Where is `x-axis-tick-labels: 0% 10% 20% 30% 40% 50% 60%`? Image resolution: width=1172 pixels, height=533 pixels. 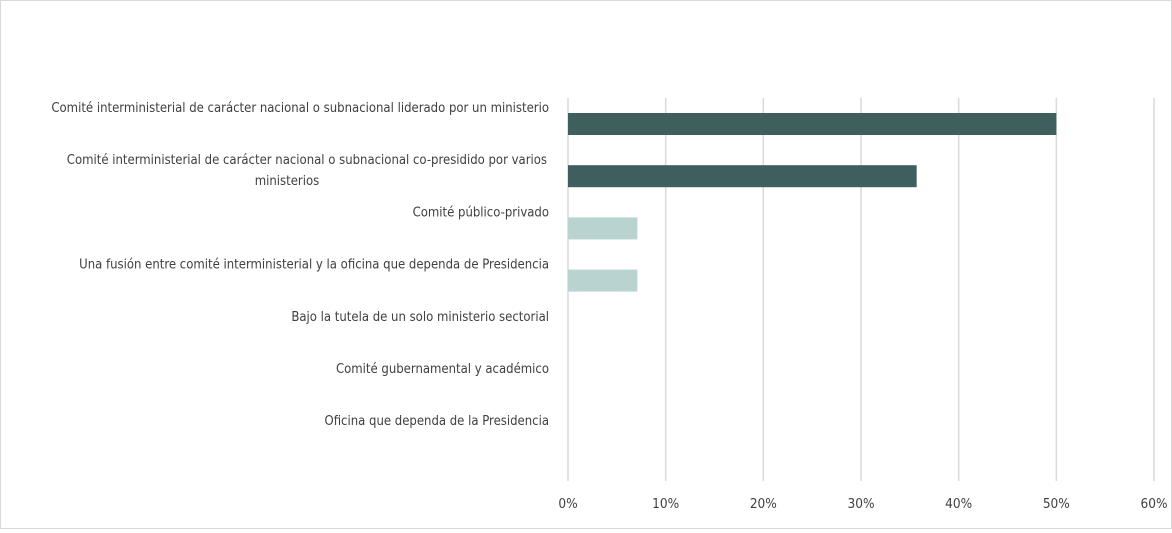
x-axis-tick-labels: 0% 10% 20% 30% 40% 50% 60% is located at coordinates (862, 504).